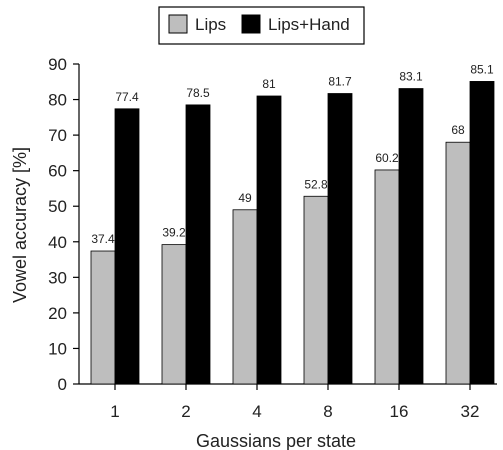  Describe the element at coordinates (57, 313) in the screenshot. I see `y-tick-label: 20` at that location.